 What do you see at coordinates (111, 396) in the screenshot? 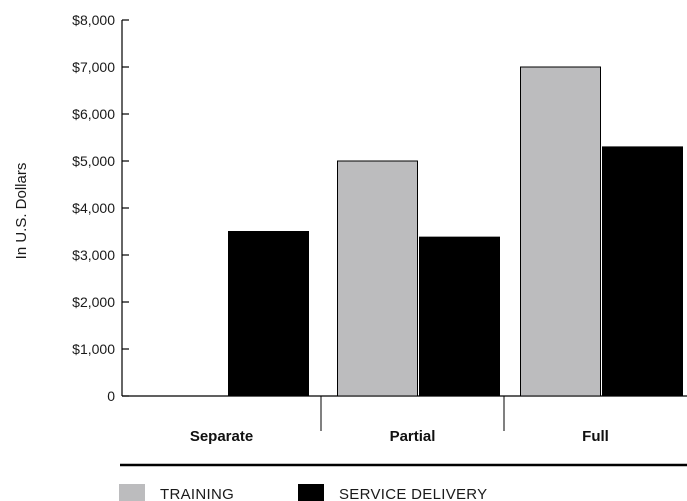
I see `y-tick-label: 0` at bounding box center [111, 396].